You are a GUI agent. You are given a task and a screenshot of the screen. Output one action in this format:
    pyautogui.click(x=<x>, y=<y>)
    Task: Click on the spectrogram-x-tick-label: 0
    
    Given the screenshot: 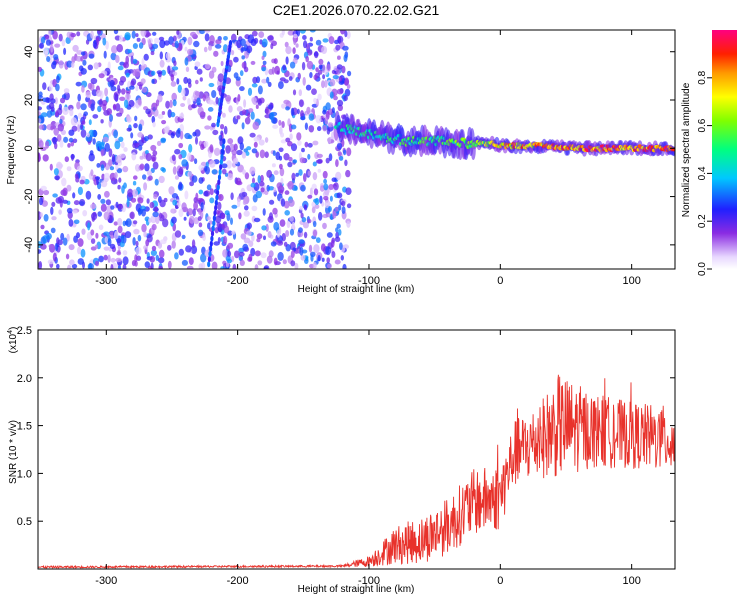 What is the action you would take?
    pyautogui.click(x=500, y=281)
    